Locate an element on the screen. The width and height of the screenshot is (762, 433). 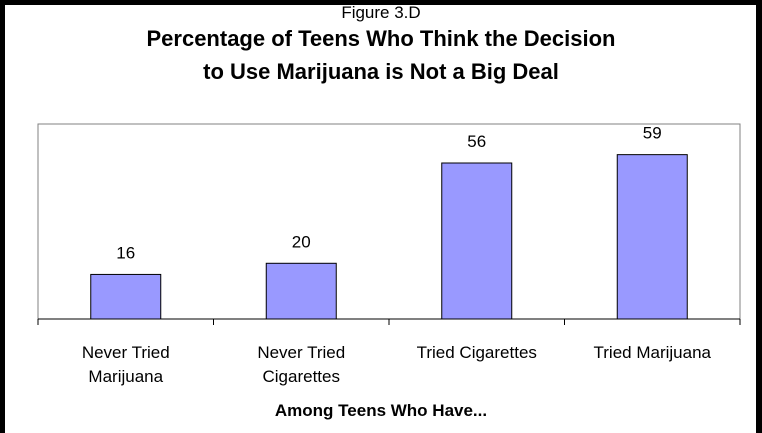
data-label-2: 20 is located at coordinates (301, 241).